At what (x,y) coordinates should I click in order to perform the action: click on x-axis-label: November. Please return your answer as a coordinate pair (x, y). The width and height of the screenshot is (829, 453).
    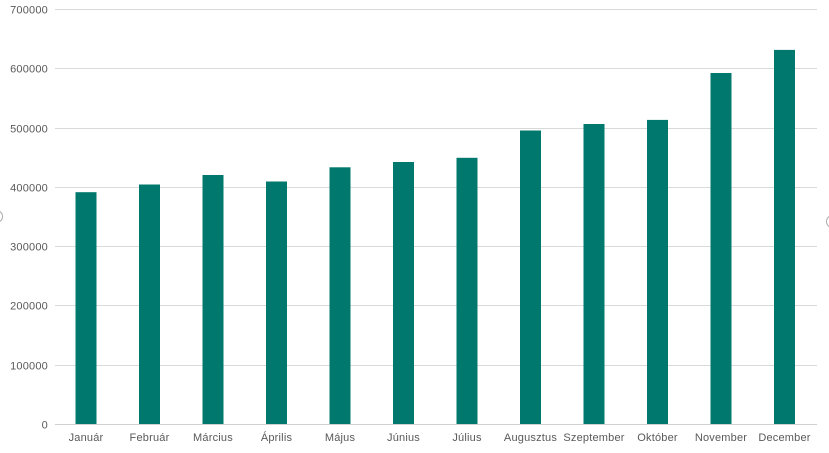
    Looking at the image, I should click on (721, 438).